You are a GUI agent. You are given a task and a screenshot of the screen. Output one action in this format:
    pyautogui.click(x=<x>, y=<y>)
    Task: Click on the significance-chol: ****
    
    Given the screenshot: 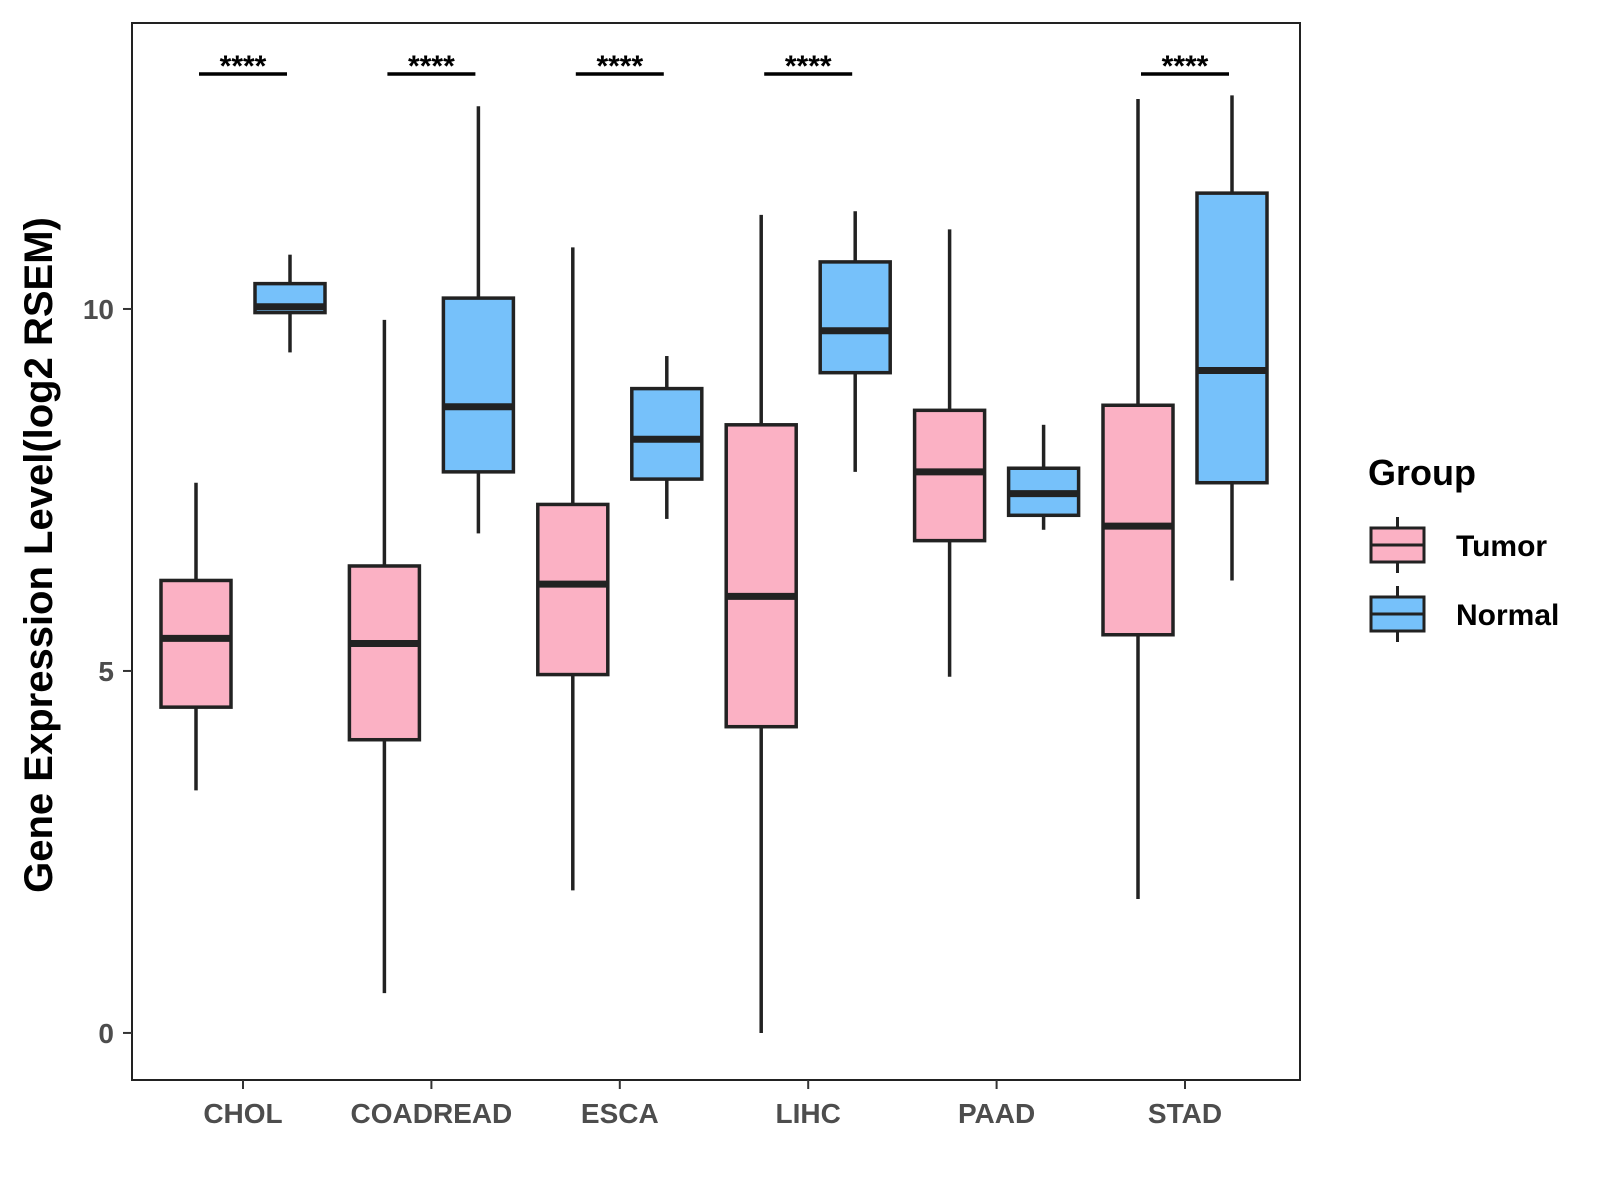 What is the action you would take?
    pyautogui.click(x=243, y=66)
    